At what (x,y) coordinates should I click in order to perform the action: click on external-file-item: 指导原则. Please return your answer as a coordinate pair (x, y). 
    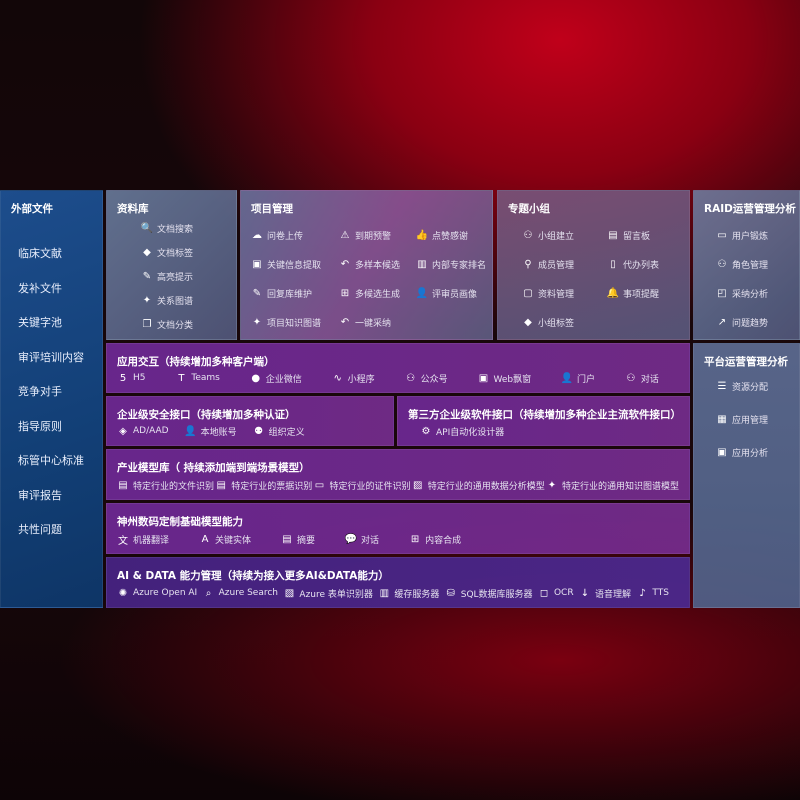
    Looking at the image, I should click on (40, 426).